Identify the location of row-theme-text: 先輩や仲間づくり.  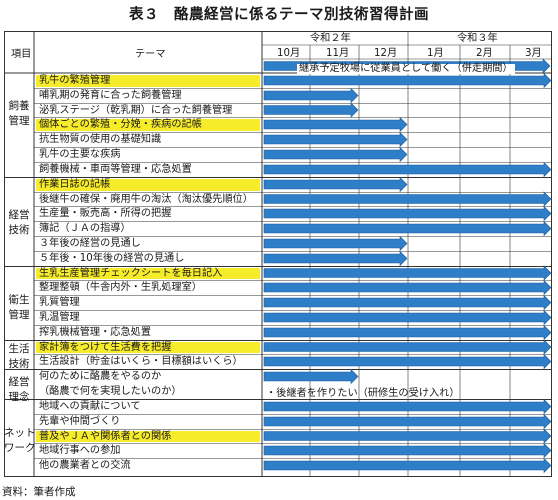
(80, 421).